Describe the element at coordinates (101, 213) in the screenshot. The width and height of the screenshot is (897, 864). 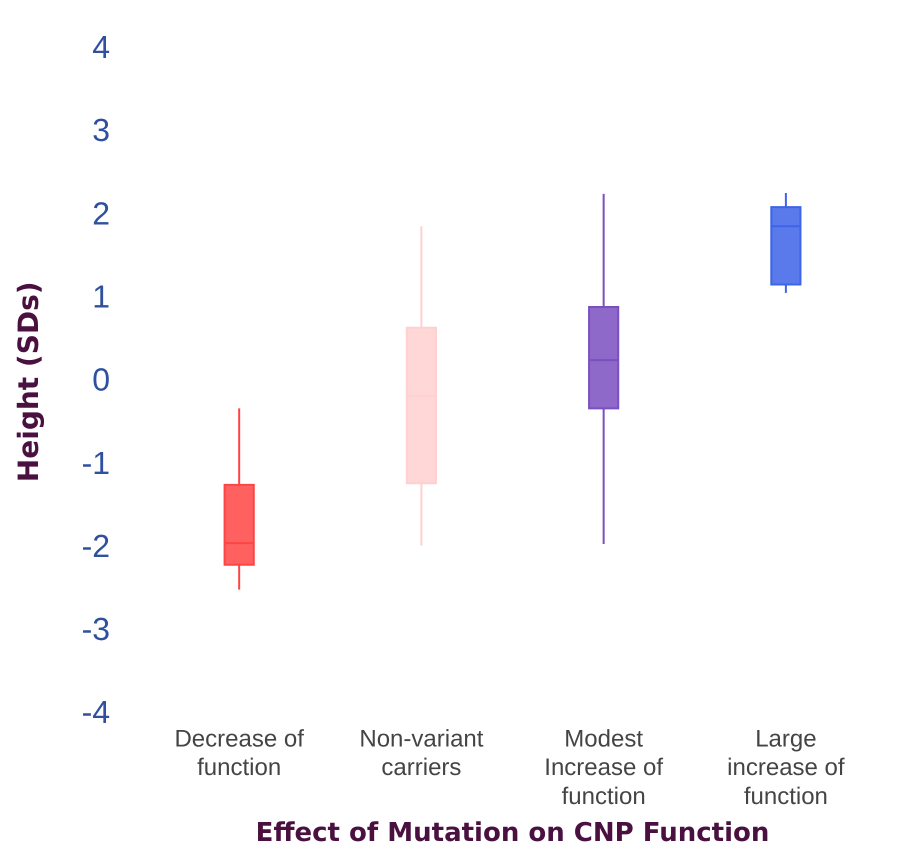
I see `y-tick-label: 2` at that location.